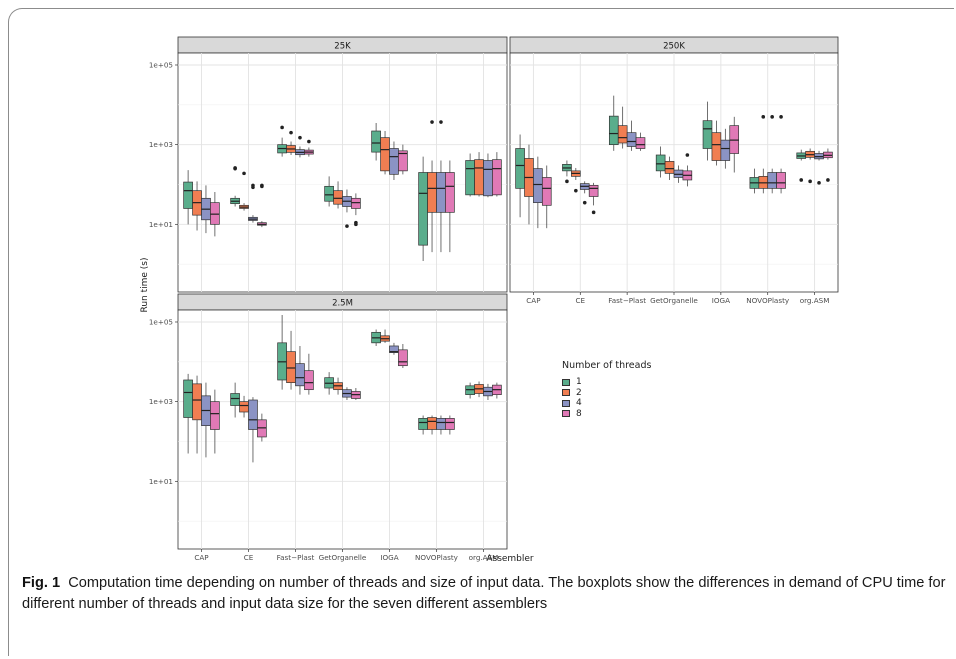 Image resolution: width=956 pixels, height=659 pixels. What do you see at coordinates (479, 177) in the screenshot?
I see `box-org.ASM-threads-2` at bounding box center [479, 177].